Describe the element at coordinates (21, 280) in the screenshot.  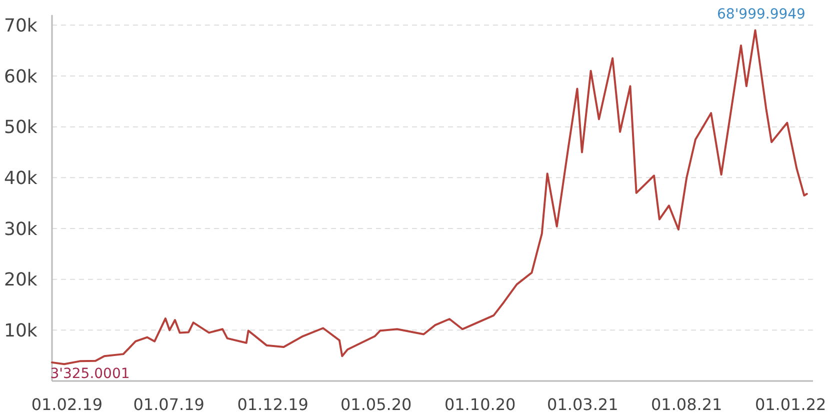
I see `y-tick-label: 20k` at that location.